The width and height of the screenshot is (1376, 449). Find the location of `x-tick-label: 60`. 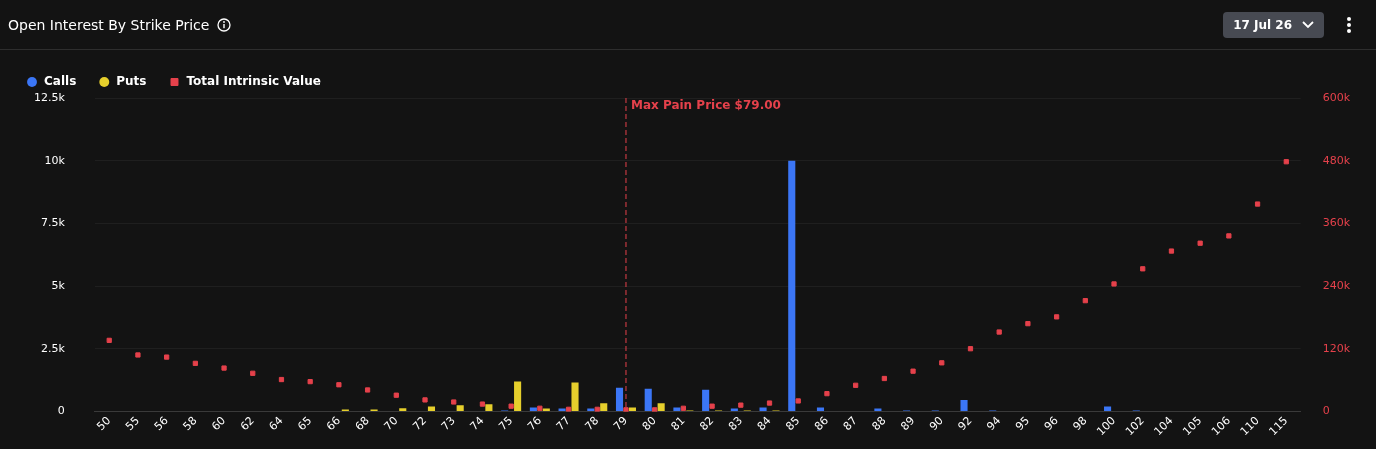

x-tick-label: 60 is located at coordinates (219, 424).